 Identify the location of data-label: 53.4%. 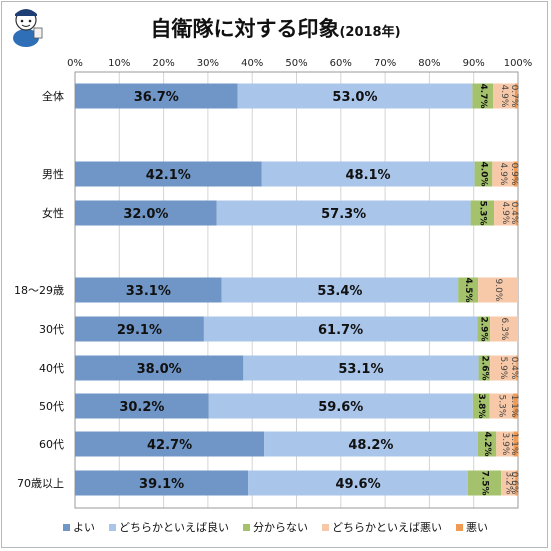
(339, 291).